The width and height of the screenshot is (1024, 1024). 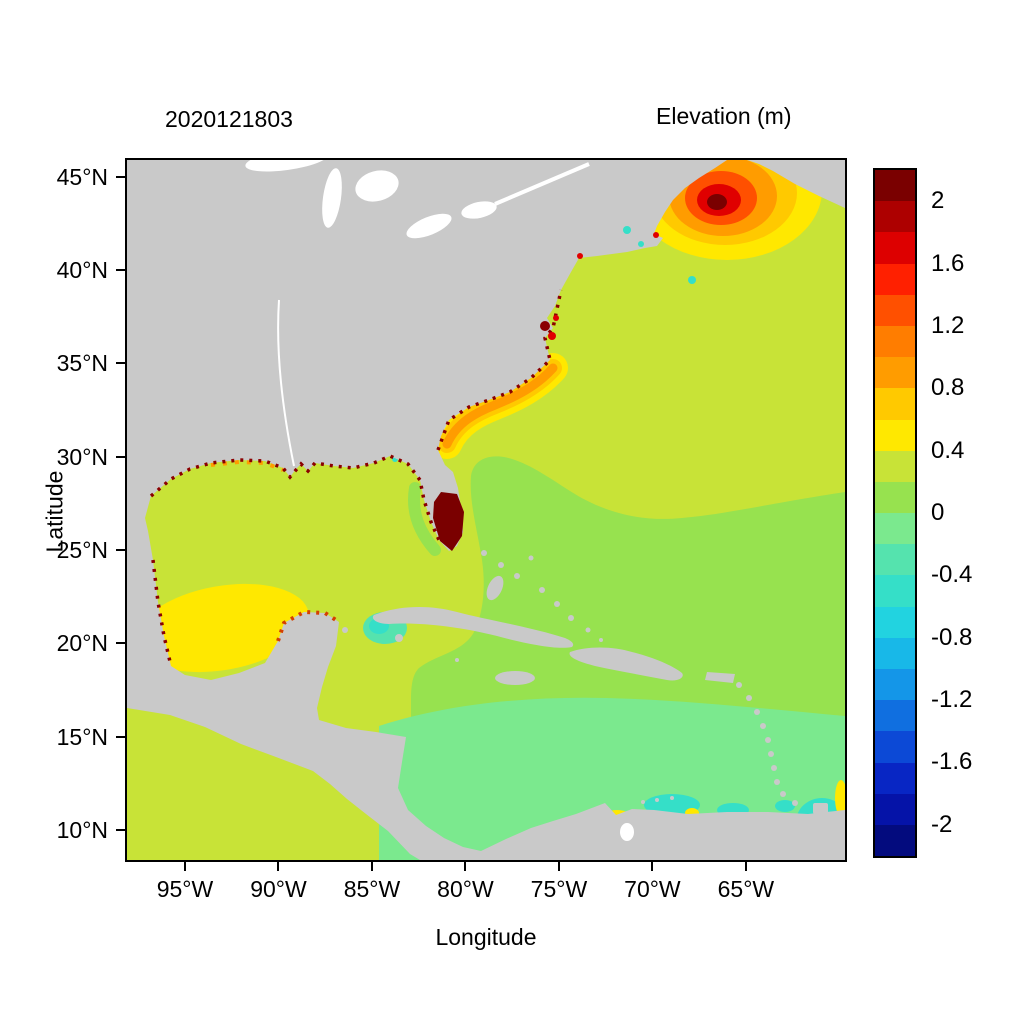 What do you see at coordinates (345, 630) in the screenshot?
I see `cozumel-island` at bounding box center [345, 630].